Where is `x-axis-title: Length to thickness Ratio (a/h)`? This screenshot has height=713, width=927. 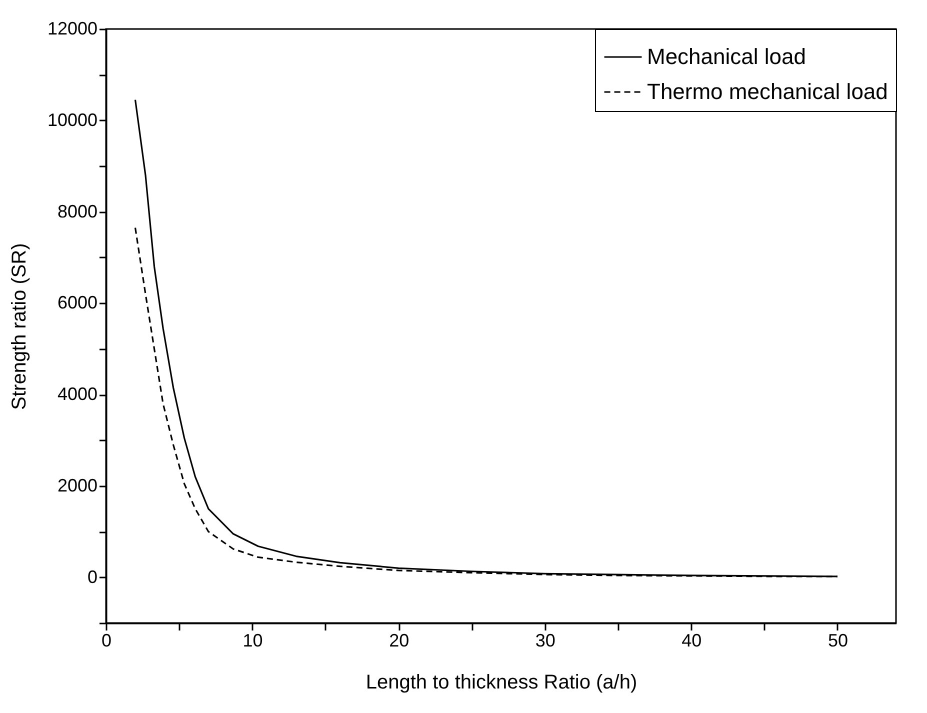
x-axis-title: Length to thickness Ratio (a/h) is located at coordinates (502, 683).